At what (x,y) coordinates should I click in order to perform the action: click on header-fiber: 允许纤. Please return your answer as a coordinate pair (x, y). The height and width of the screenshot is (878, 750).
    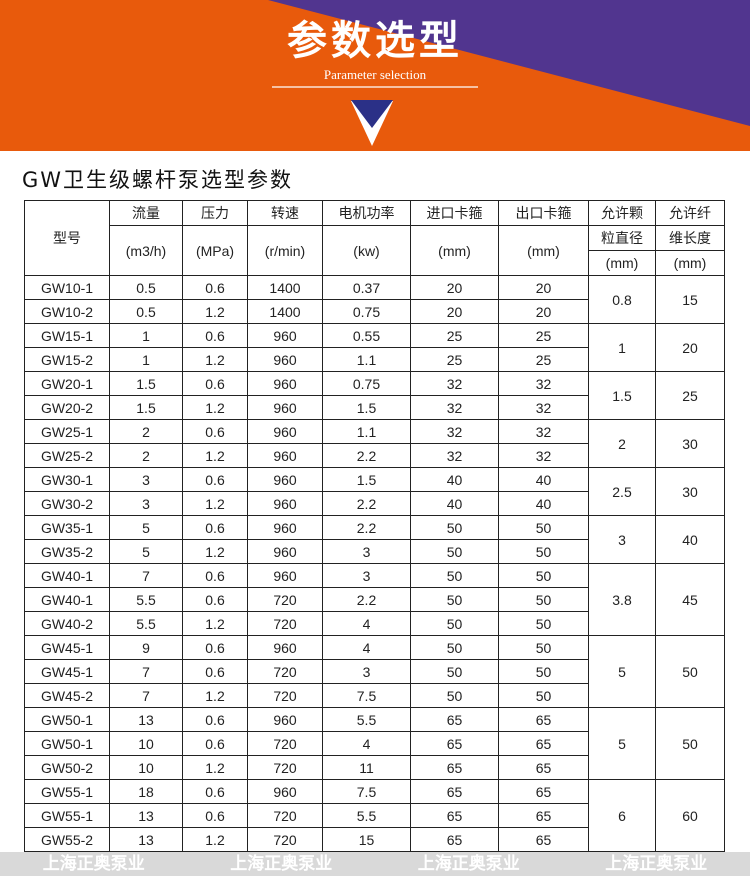
    Looking at the image, I should click on (690, 213).